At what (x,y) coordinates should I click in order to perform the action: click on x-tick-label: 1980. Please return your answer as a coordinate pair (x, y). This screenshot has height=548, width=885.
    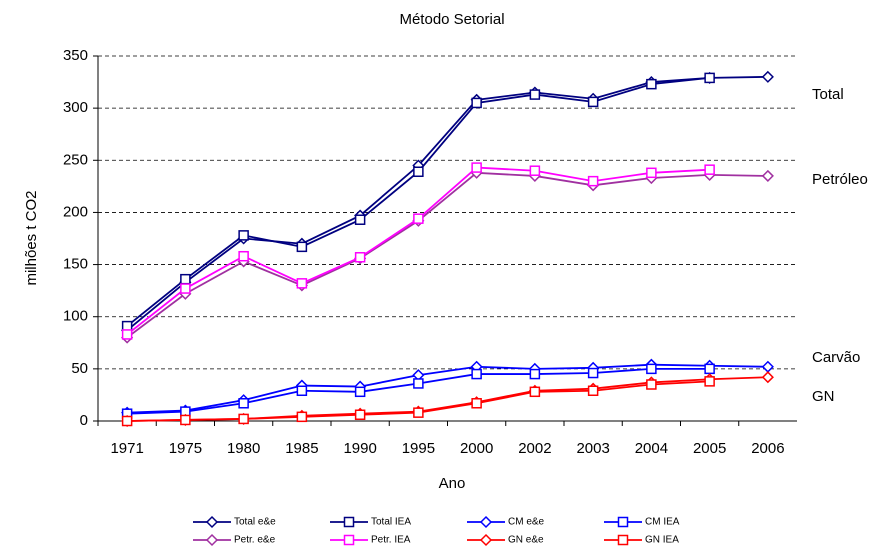
    Looking at the image, I should click on (243, 448).